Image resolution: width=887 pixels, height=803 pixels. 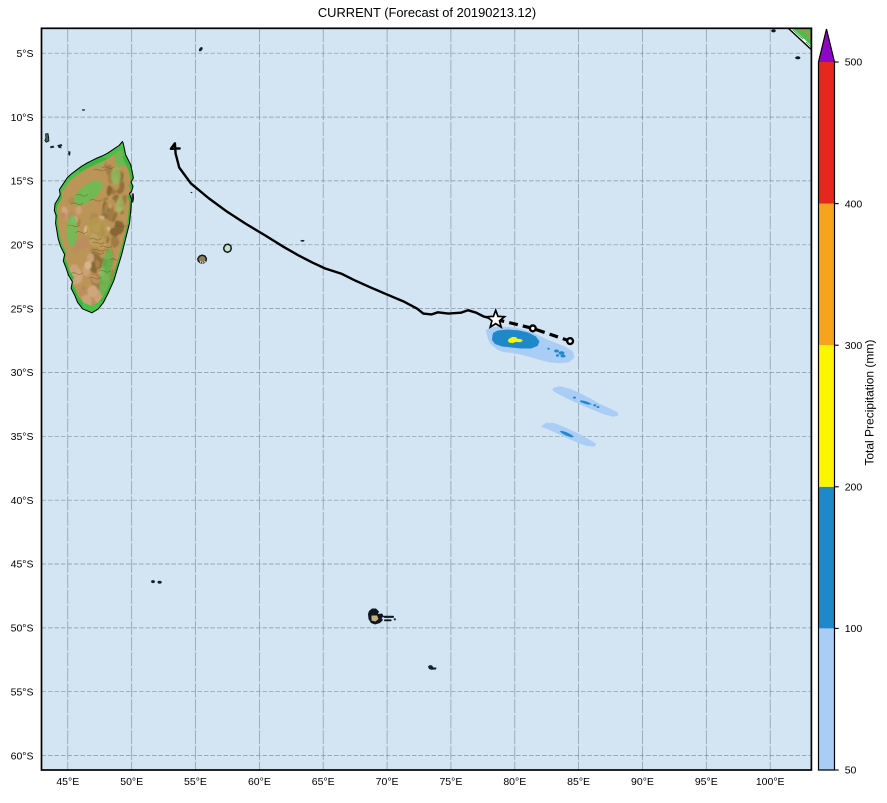 What do you see at coordinates (22, 629) in the screenshot?
I see `svg-text: 50°S` at bounding box center [22, 629].